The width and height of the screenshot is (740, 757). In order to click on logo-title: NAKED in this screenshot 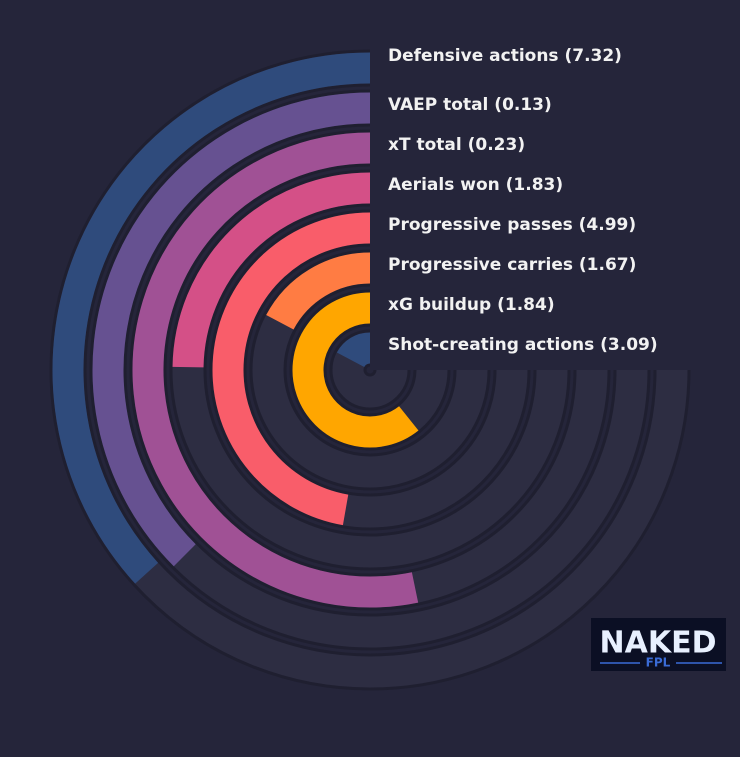, I will do `click(658, 643)`.